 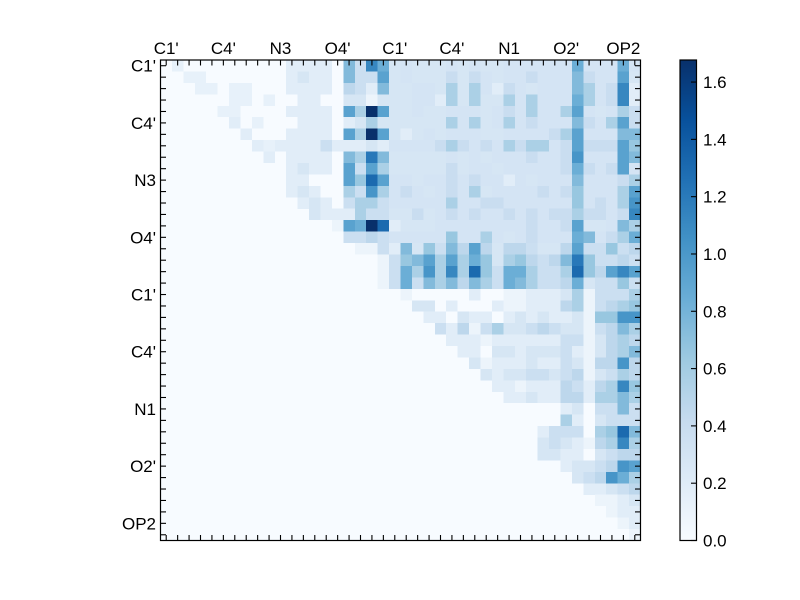 I want to click on svg-text: 1.2, so click(x=715, y=197).